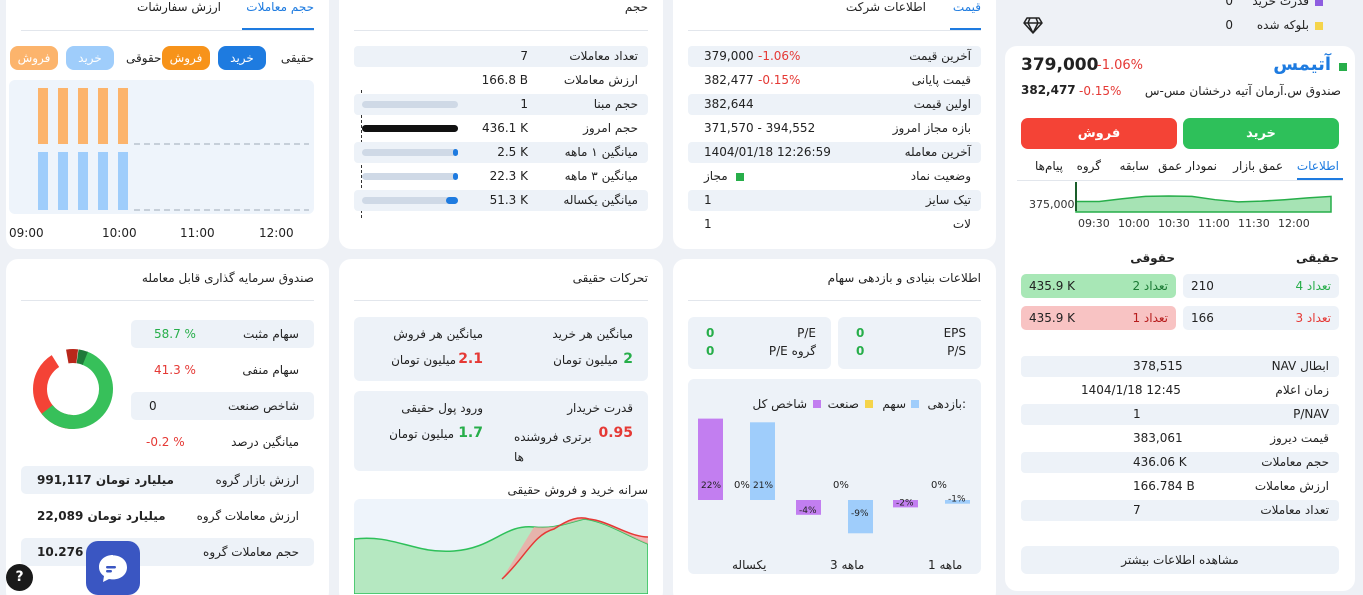 The width and height of the screenshot is (1363, 595). I want to click on status-dot-icon, so click(1343, 67).